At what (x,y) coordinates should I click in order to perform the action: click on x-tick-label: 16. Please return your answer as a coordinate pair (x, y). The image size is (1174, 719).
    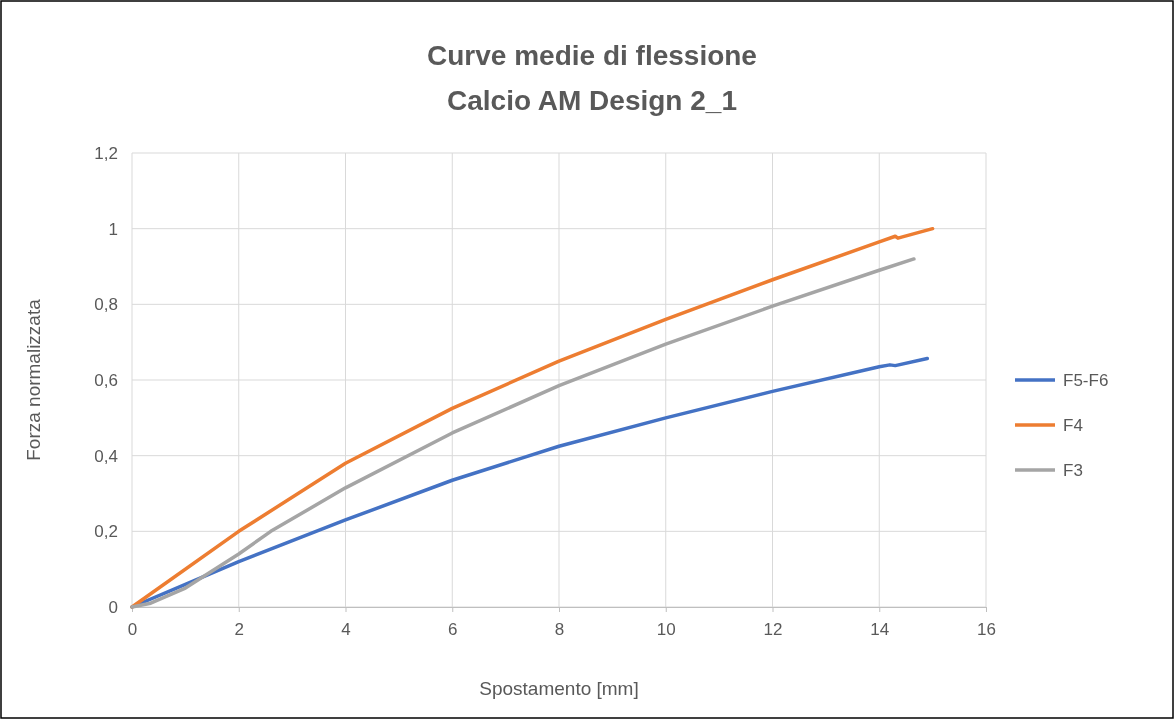
    Looking at the image, I should click on (986, 630).